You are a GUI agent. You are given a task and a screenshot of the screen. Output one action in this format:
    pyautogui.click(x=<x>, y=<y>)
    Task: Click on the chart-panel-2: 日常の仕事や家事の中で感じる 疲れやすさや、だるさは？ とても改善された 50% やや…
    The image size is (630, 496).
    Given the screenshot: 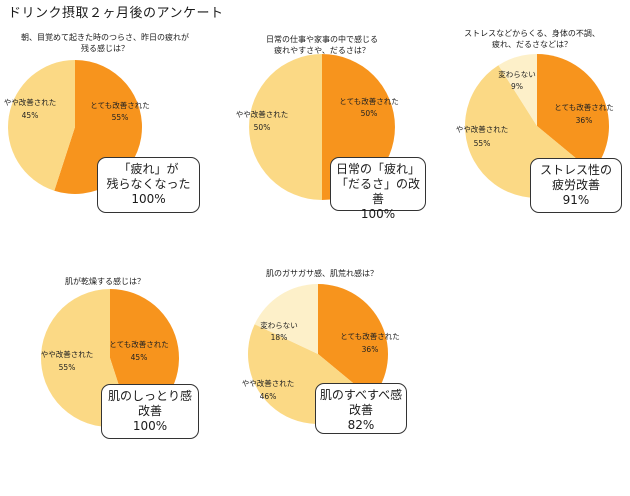 What is the action you would take?
    pyautogui.click(x=324, y=144)
    